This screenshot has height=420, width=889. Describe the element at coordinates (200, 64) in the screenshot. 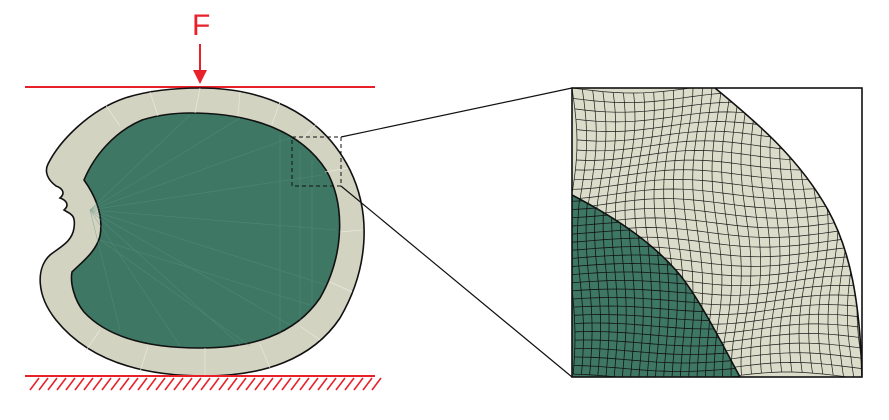

I see `force-arrow` at that location.